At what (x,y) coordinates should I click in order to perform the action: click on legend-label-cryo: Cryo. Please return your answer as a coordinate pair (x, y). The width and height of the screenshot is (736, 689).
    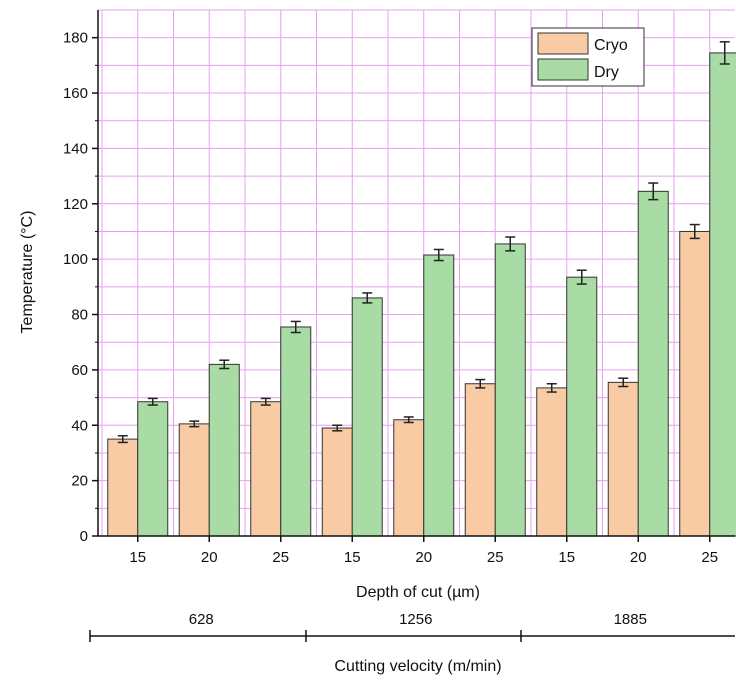
    Looking at the image, I should click on (611, 45).